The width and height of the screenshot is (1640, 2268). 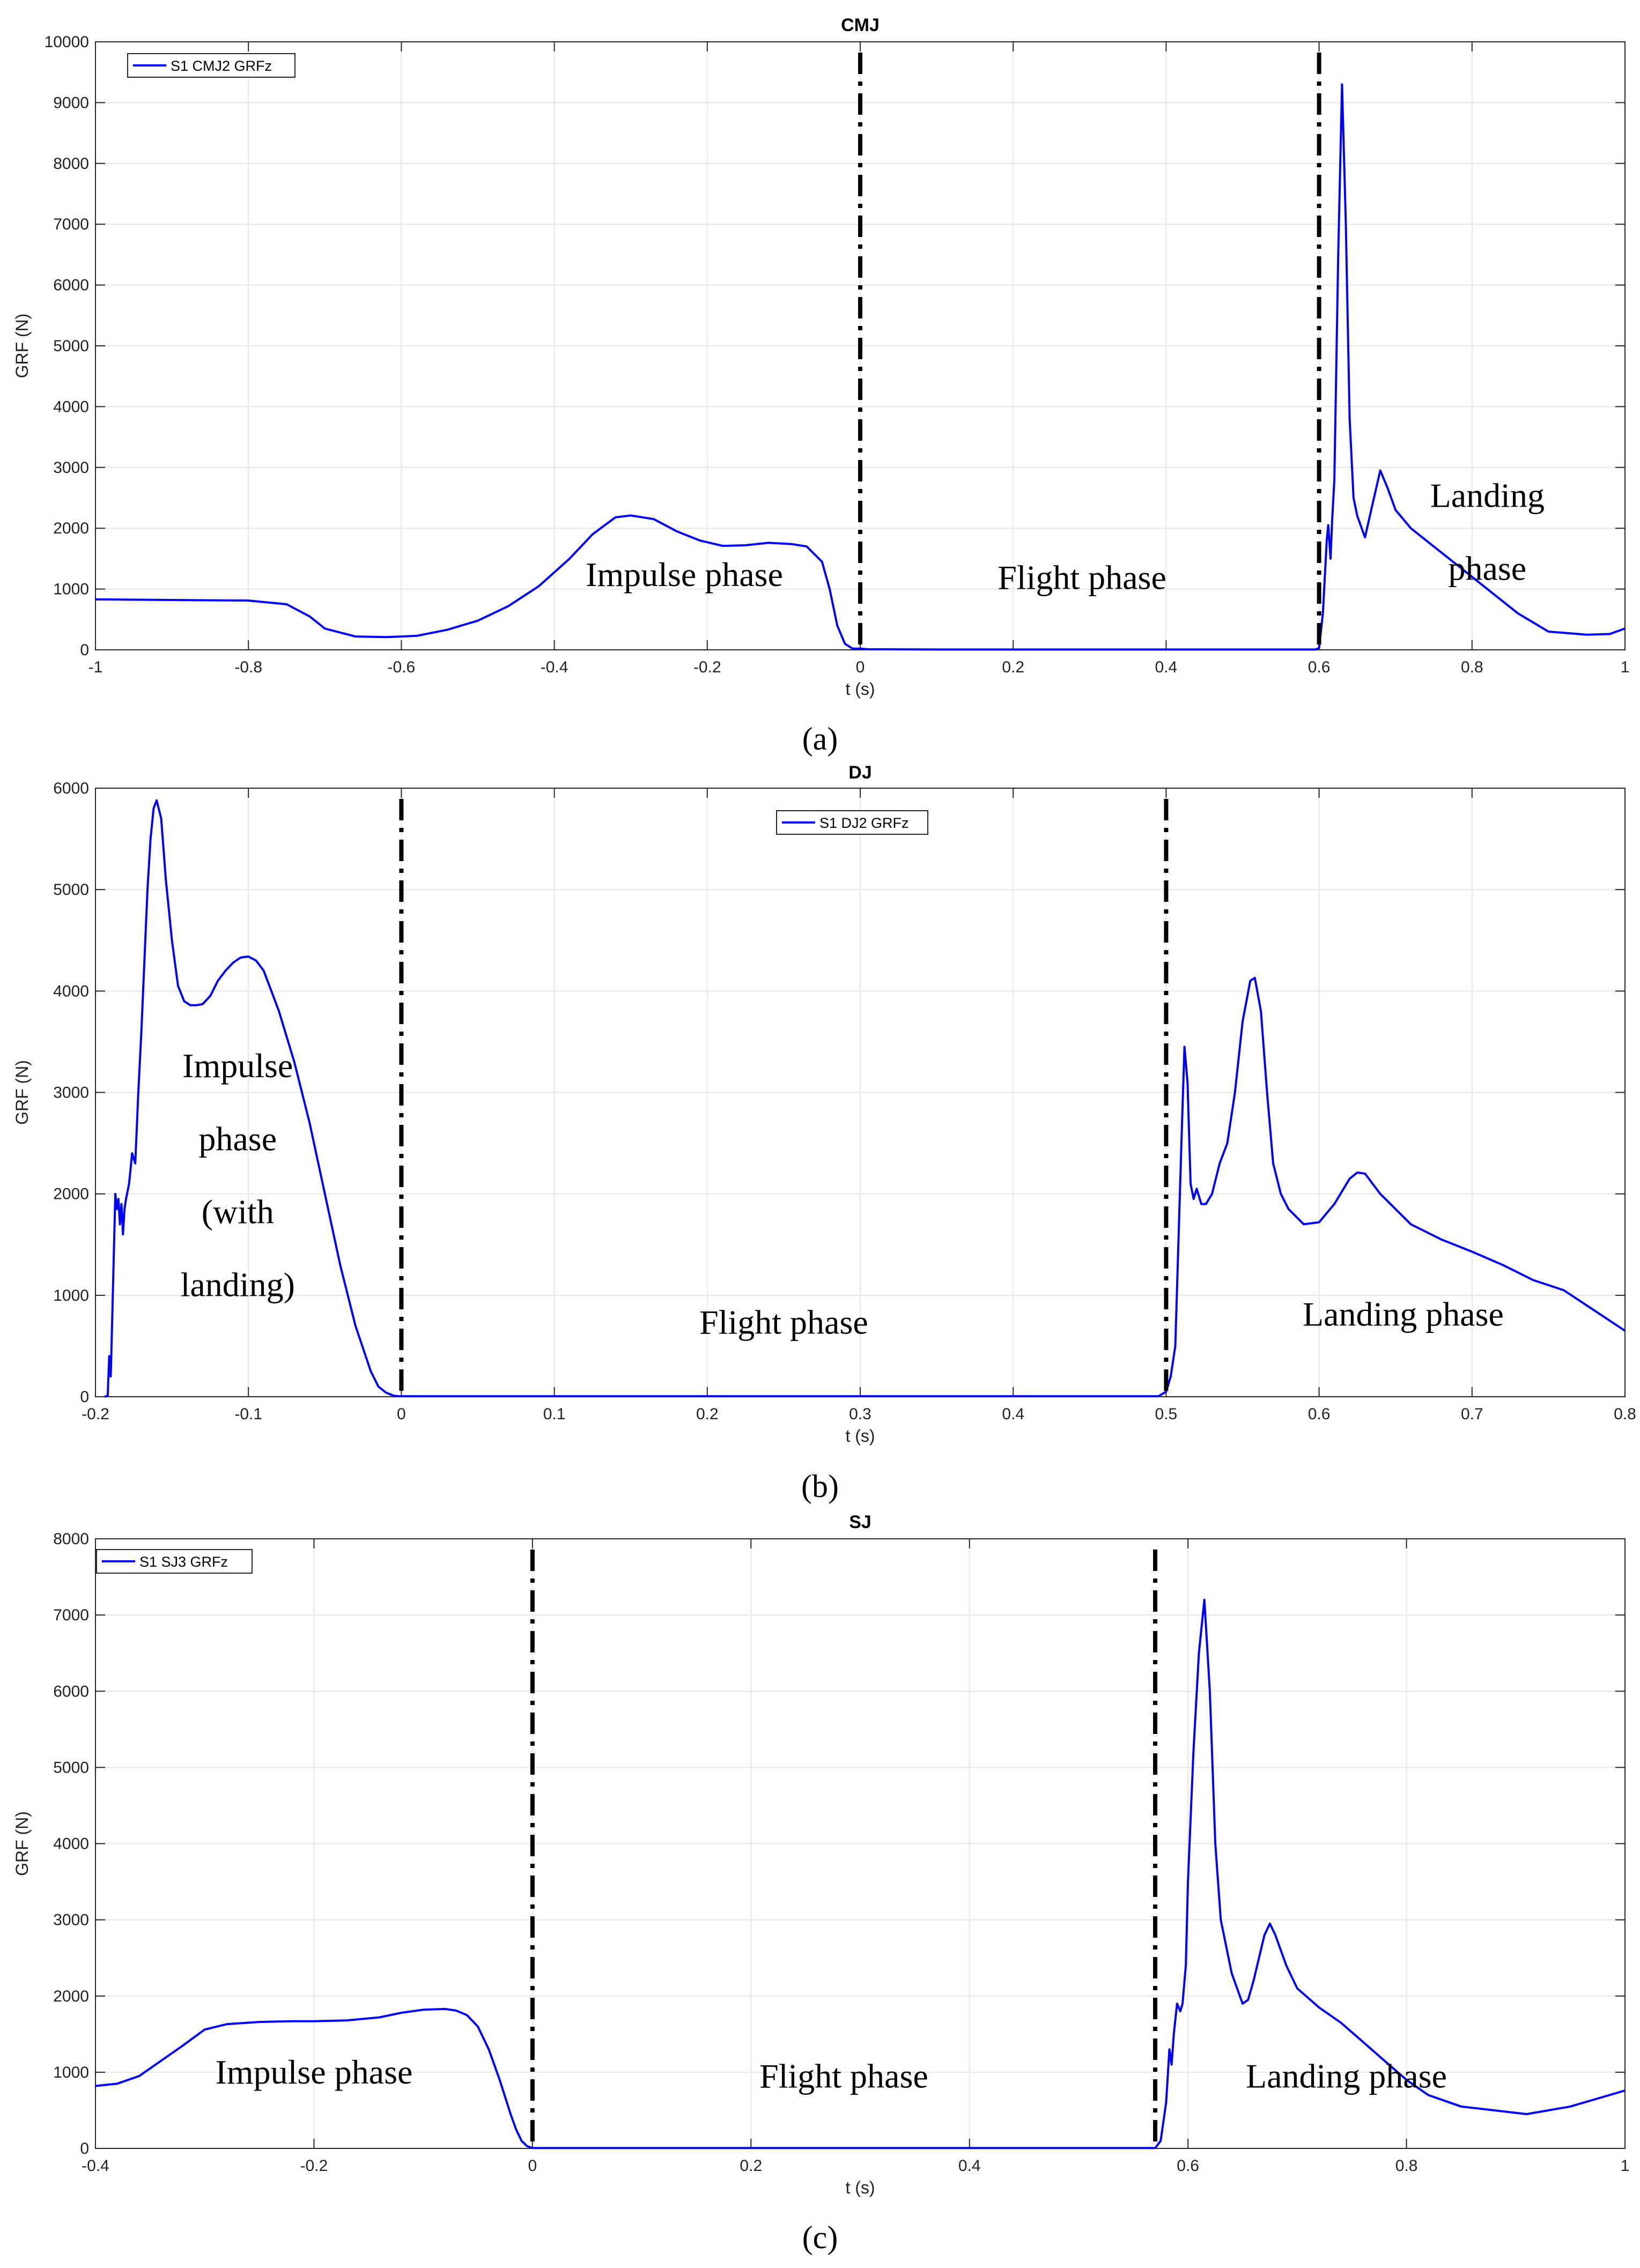 What do you see at coordinates (864, 823) in the screenshot?
I see `legend-label: S1 DJ2 GRFz` at bounding box center [864, 823].